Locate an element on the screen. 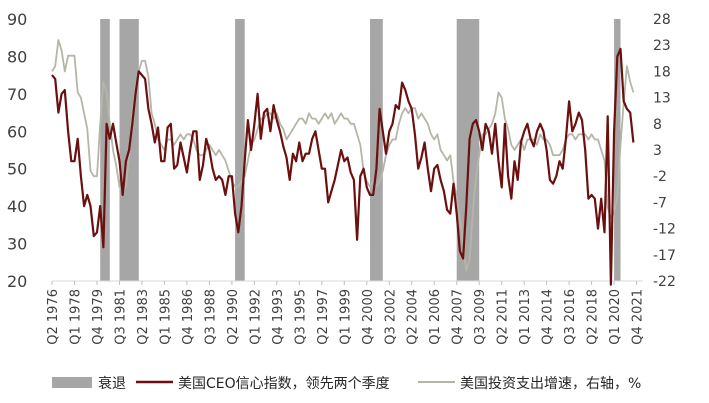  x-tick-label: Q2 1976 is located at coordinates (53, 317).